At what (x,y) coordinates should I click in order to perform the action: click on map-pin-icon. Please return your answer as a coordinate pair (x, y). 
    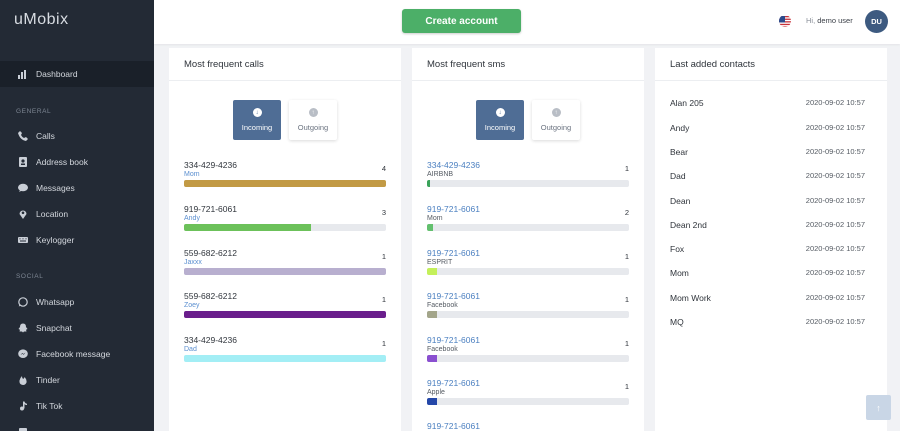
    Looking at the image, I should click on (23, 214).